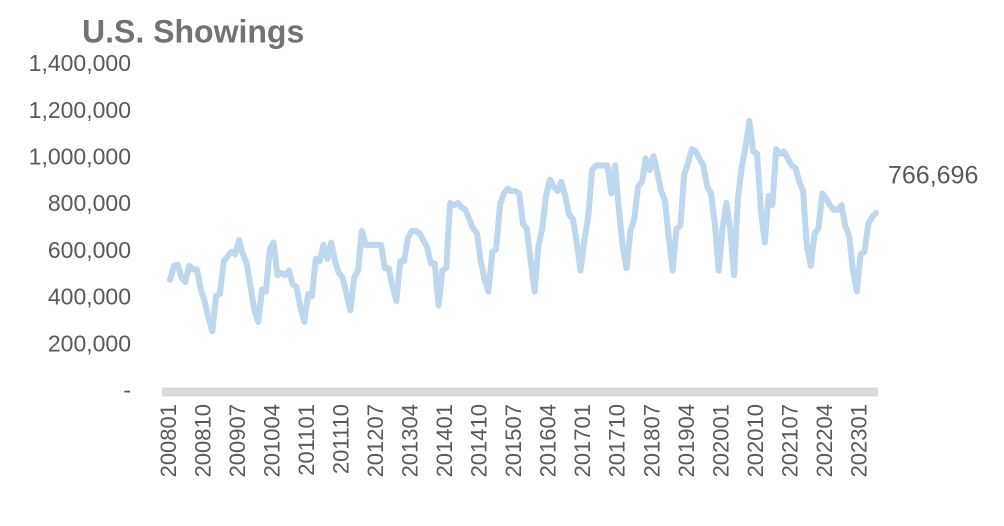 This screenshot has width=1004, height=526. What do you see at coordinates (410, 440) in the screenshot?
I see `x-tick-label: 201304` at bounding box center [410, 440].